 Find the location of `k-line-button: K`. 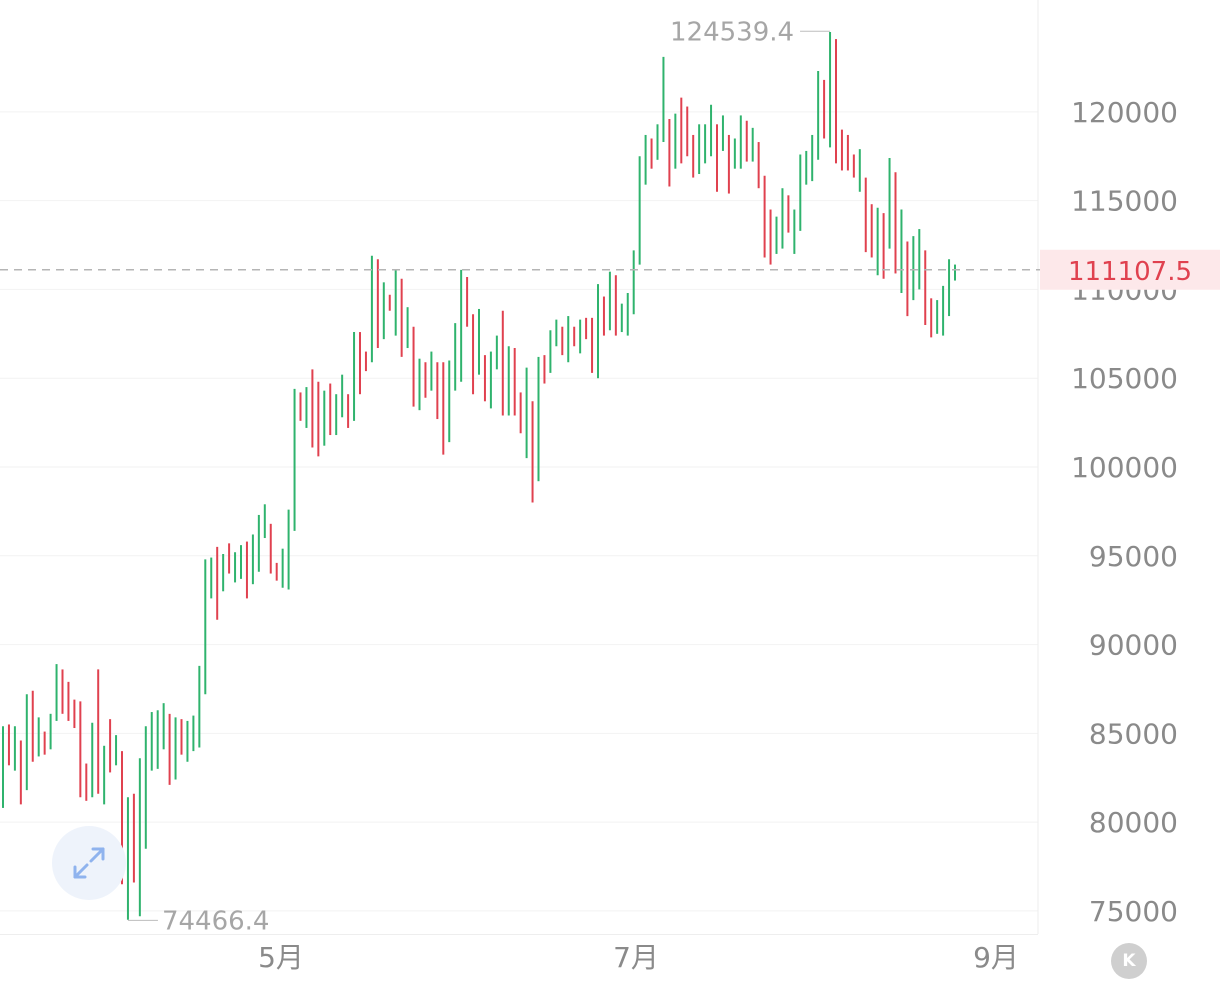

k-line-button: K is located at coordinates (1129, 961).